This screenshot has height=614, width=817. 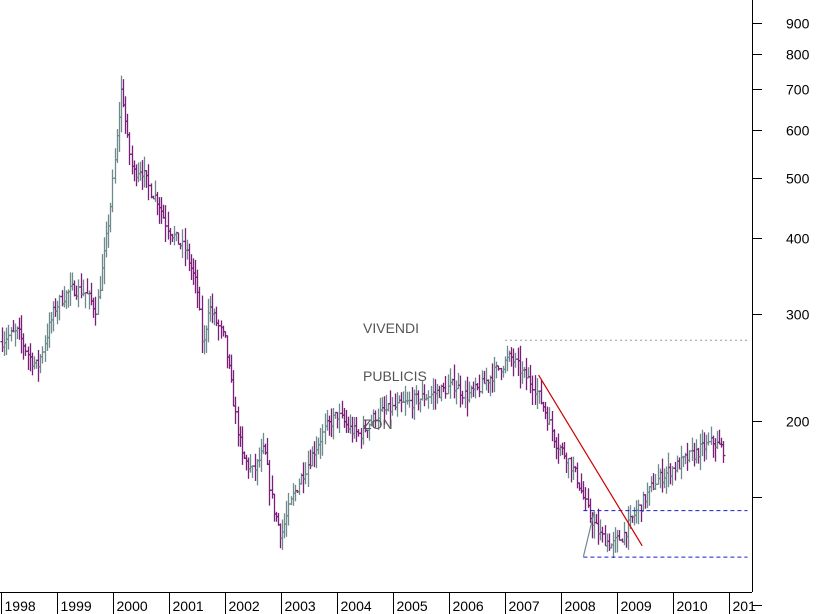 What do you see at coordinates (524, 606) in the screenshot?
I see `x-tick-label: 2007` at bounding box center [524, 606].